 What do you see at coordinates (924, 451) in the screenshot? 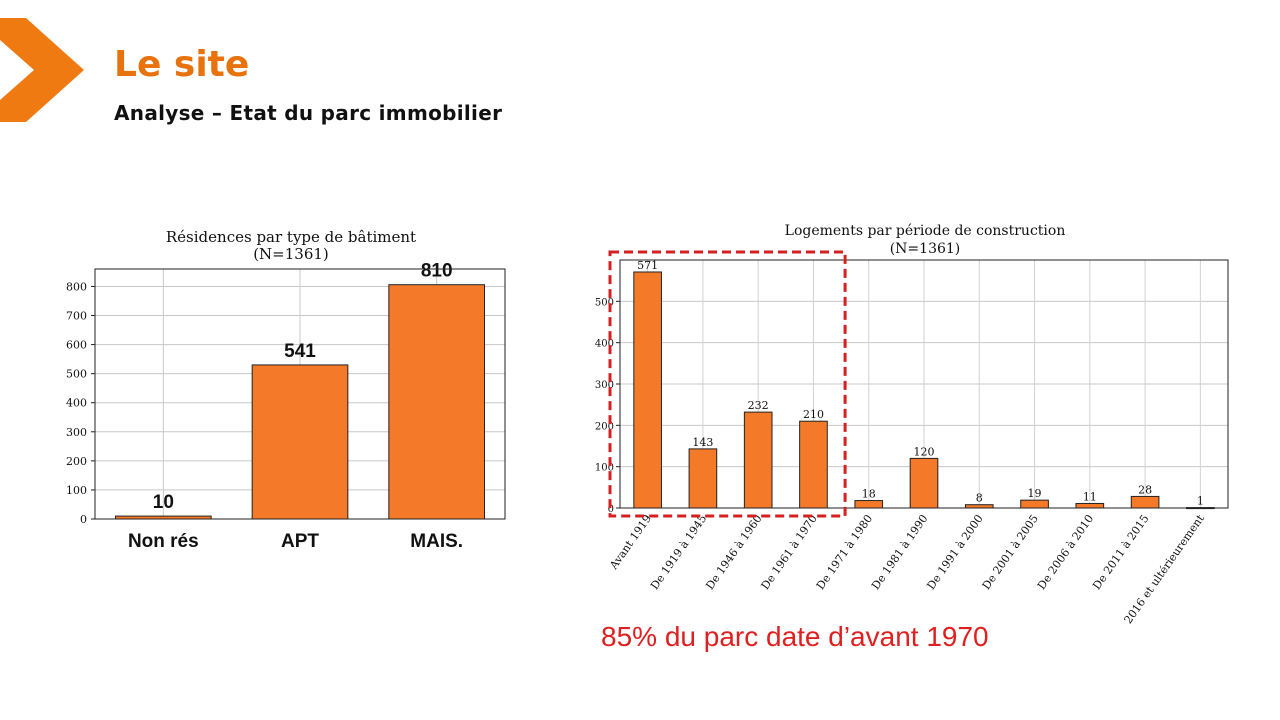
I see `chart2-data-label: 120` at bounding box center [924, 451].